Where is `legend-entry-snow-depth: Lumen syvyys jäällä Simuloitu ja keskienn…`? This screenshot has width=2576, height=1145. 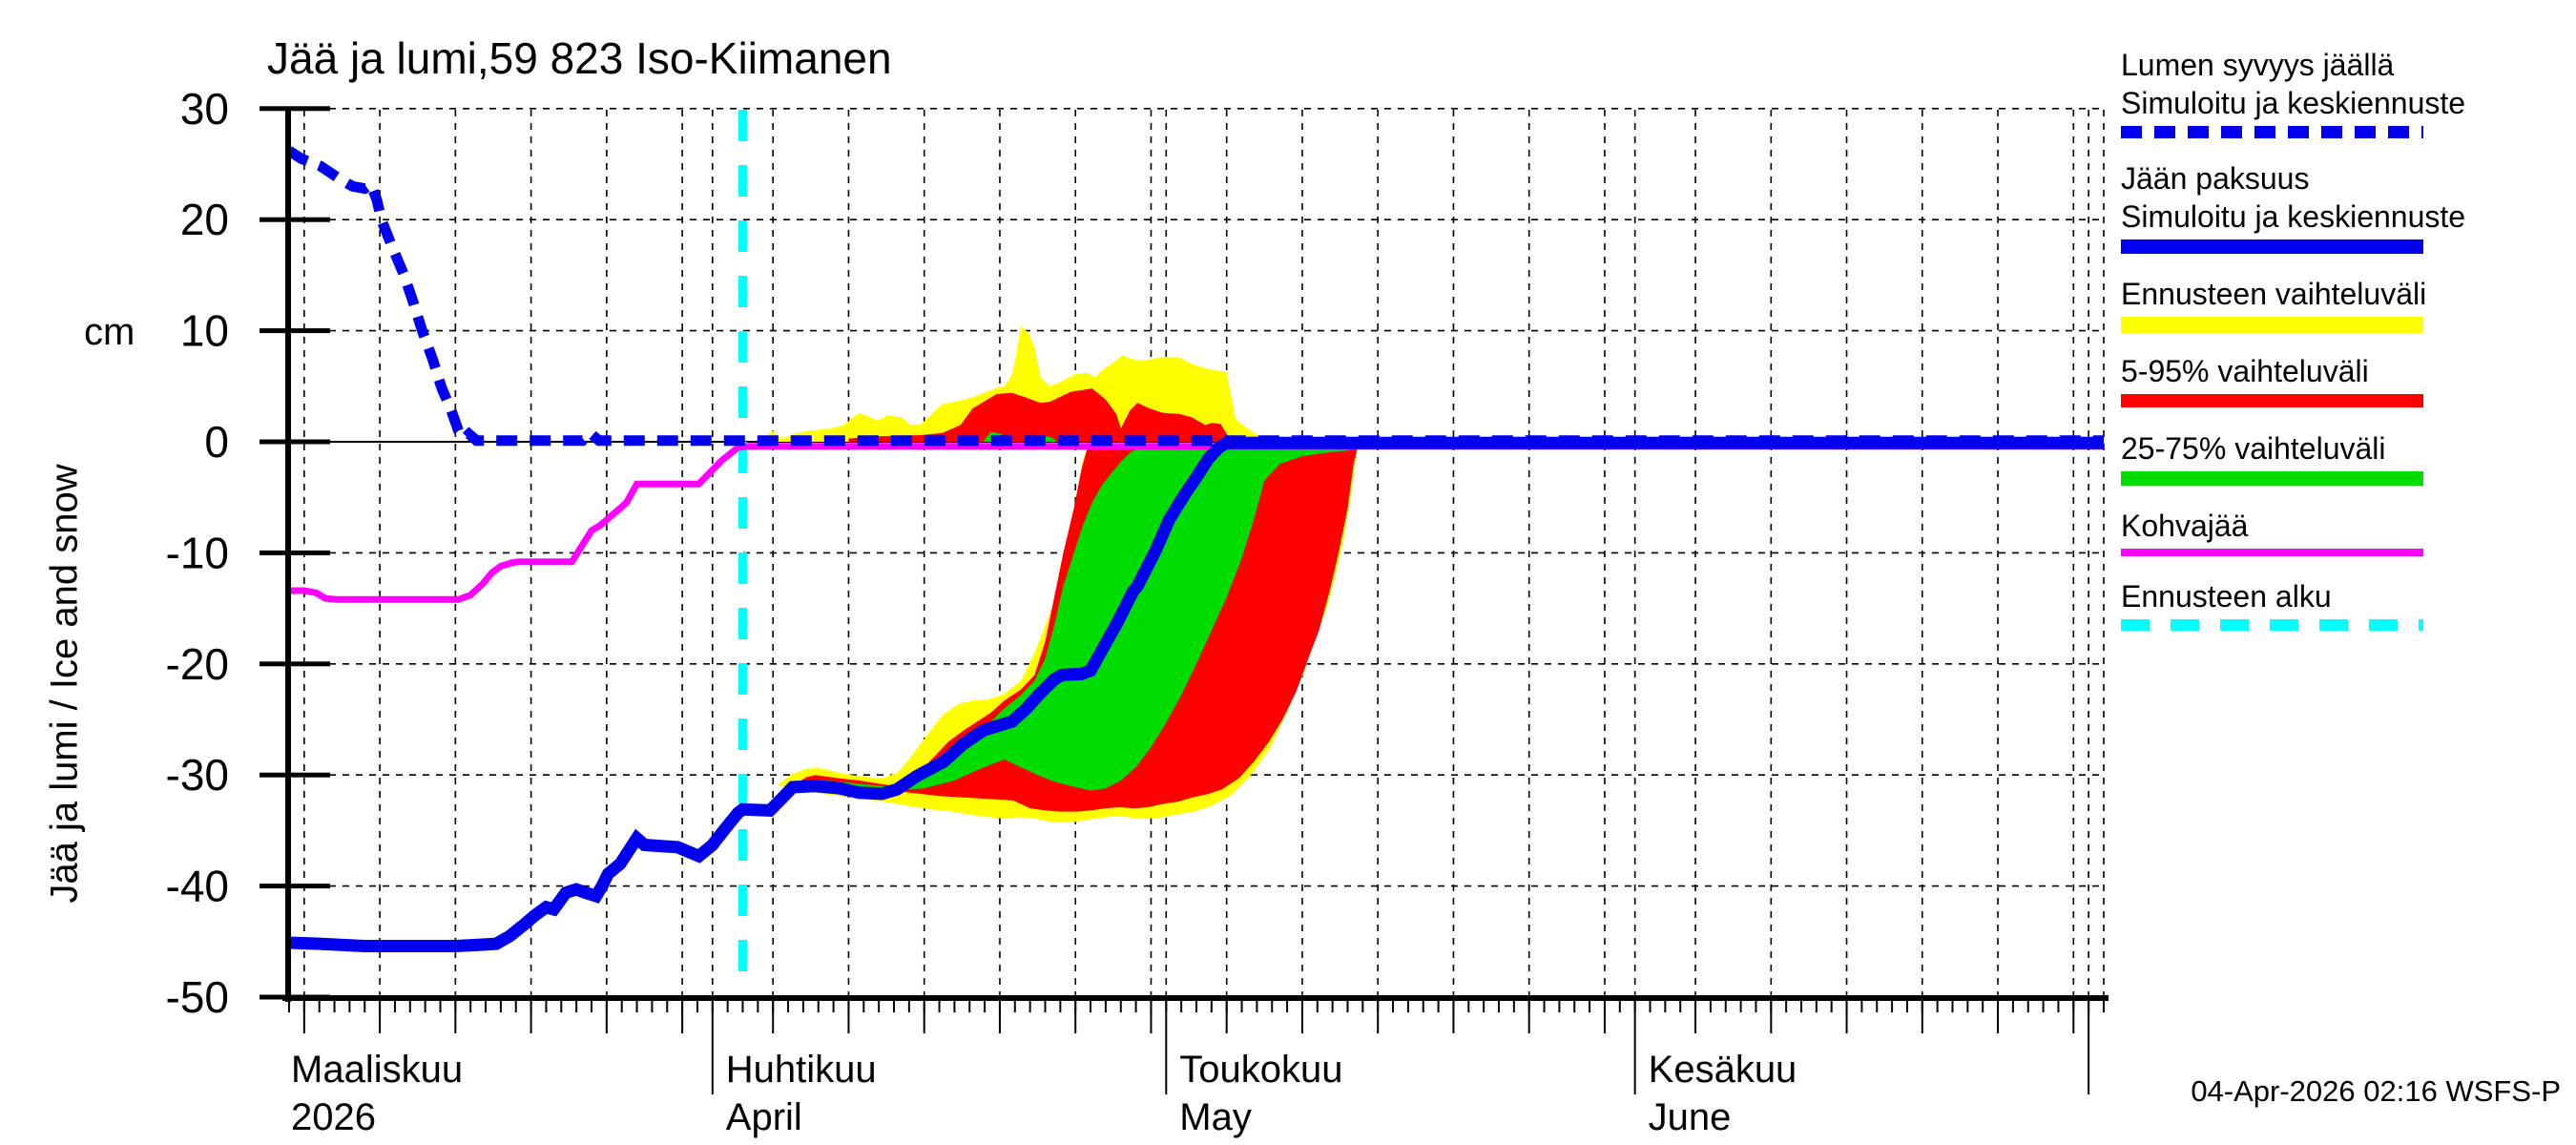
legend-entry-snow-depth: Lumen syvyys jäällä Simuloitu ja keskienn… is located at coordinates (2293, 84).